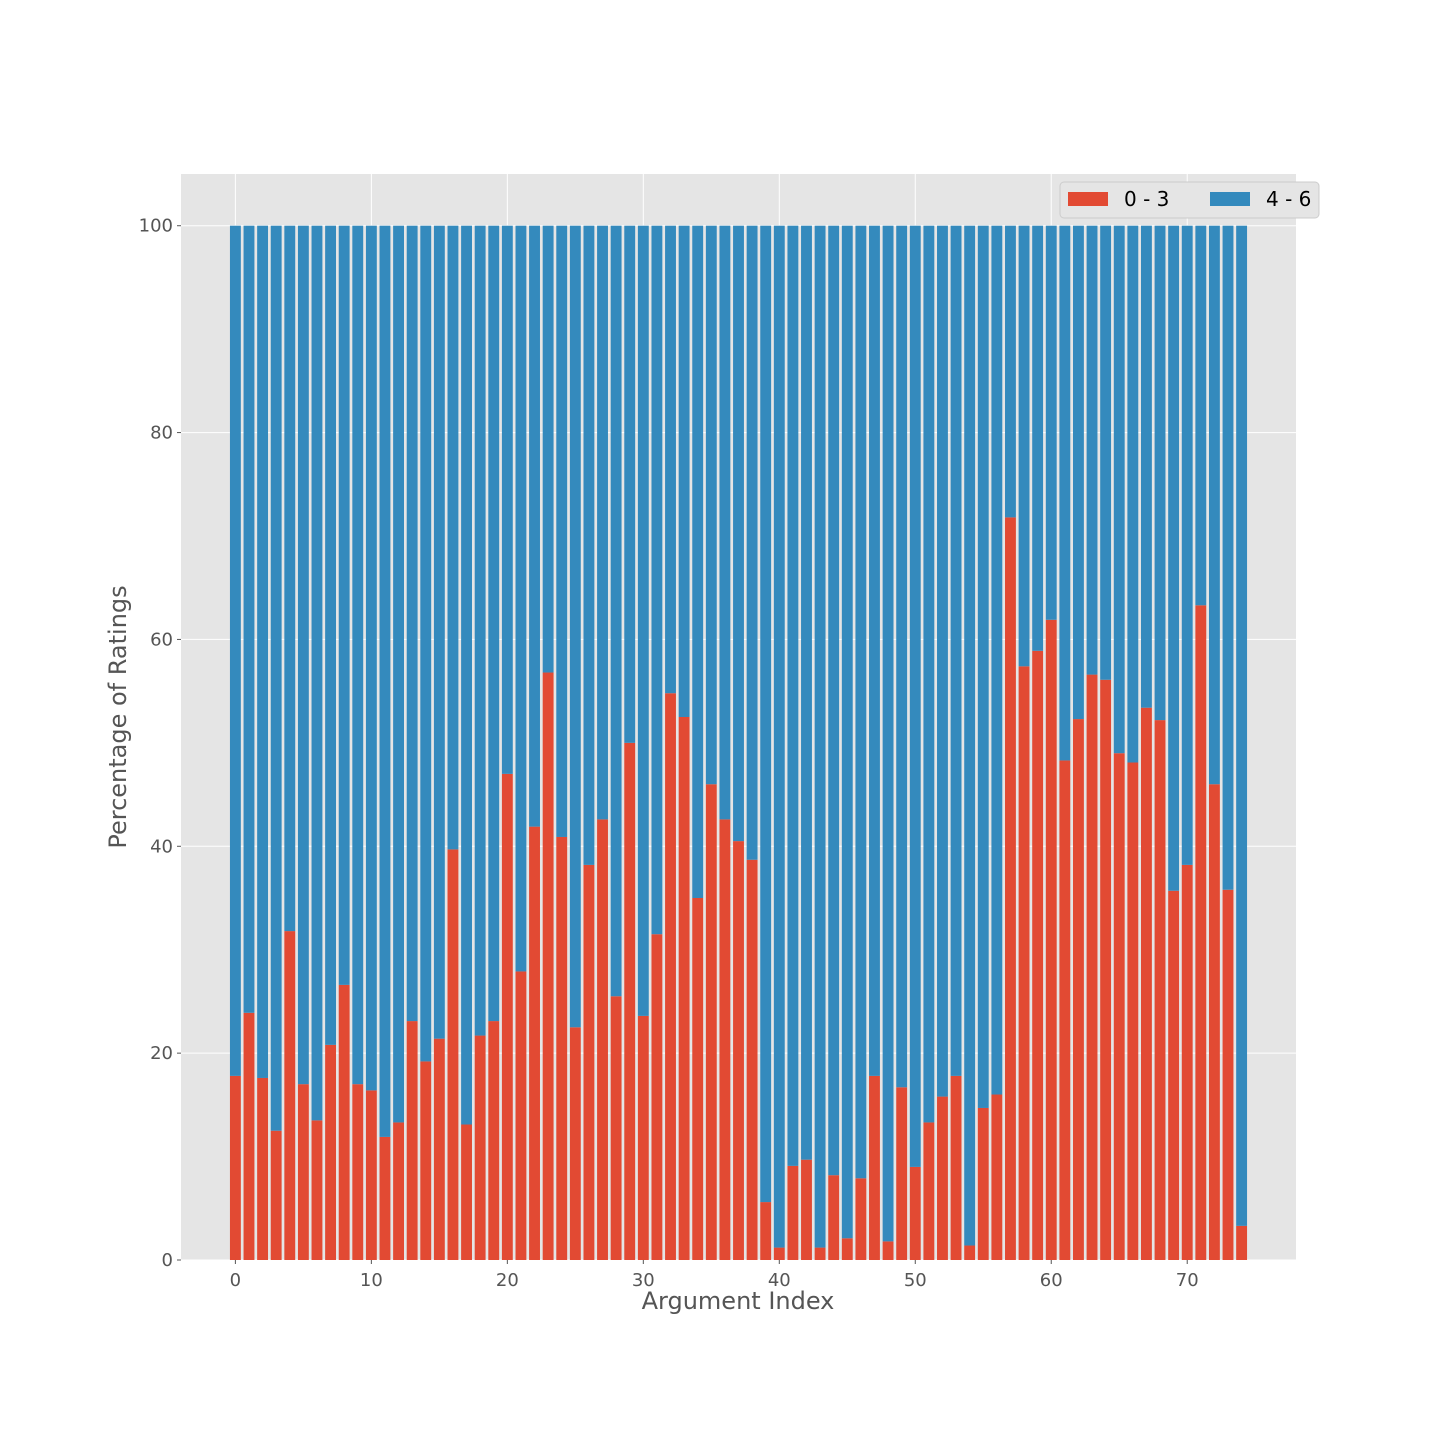  Describe the element at coordinates (507, 1280) in the screenshot. I see `x-tick-label: 20` at that location.